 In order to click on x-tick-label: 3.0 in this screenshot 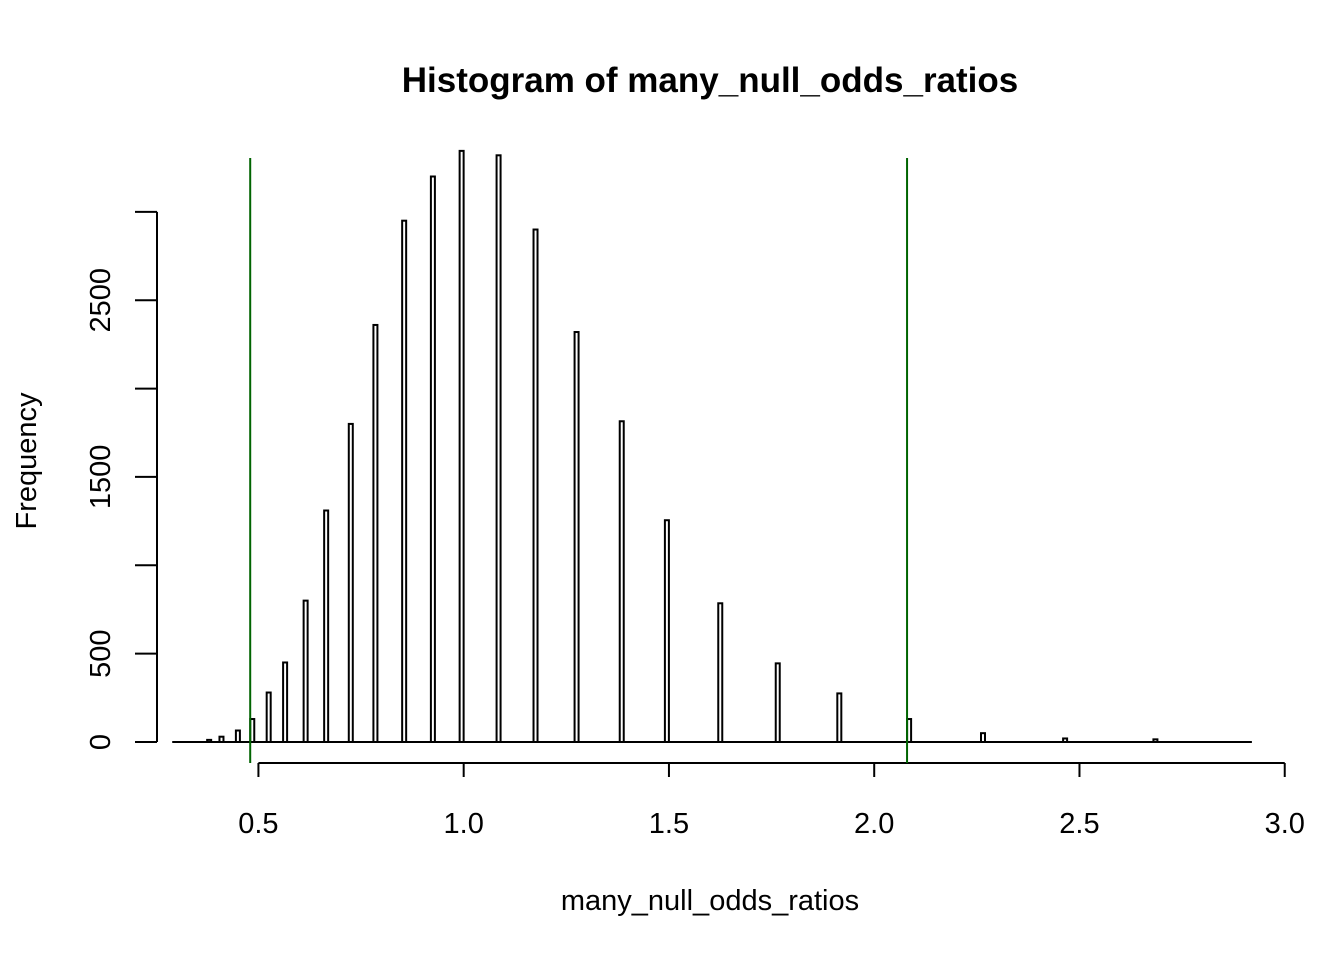, I will do `click(1285, 824)`.